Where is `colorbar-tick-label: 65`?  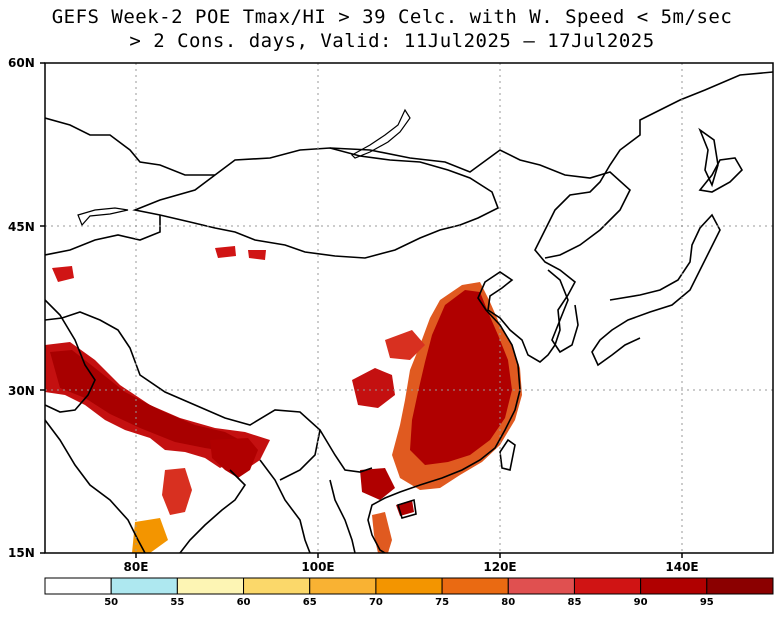
colorbar-tick-label: 65 is located at coordinates (309, 602).